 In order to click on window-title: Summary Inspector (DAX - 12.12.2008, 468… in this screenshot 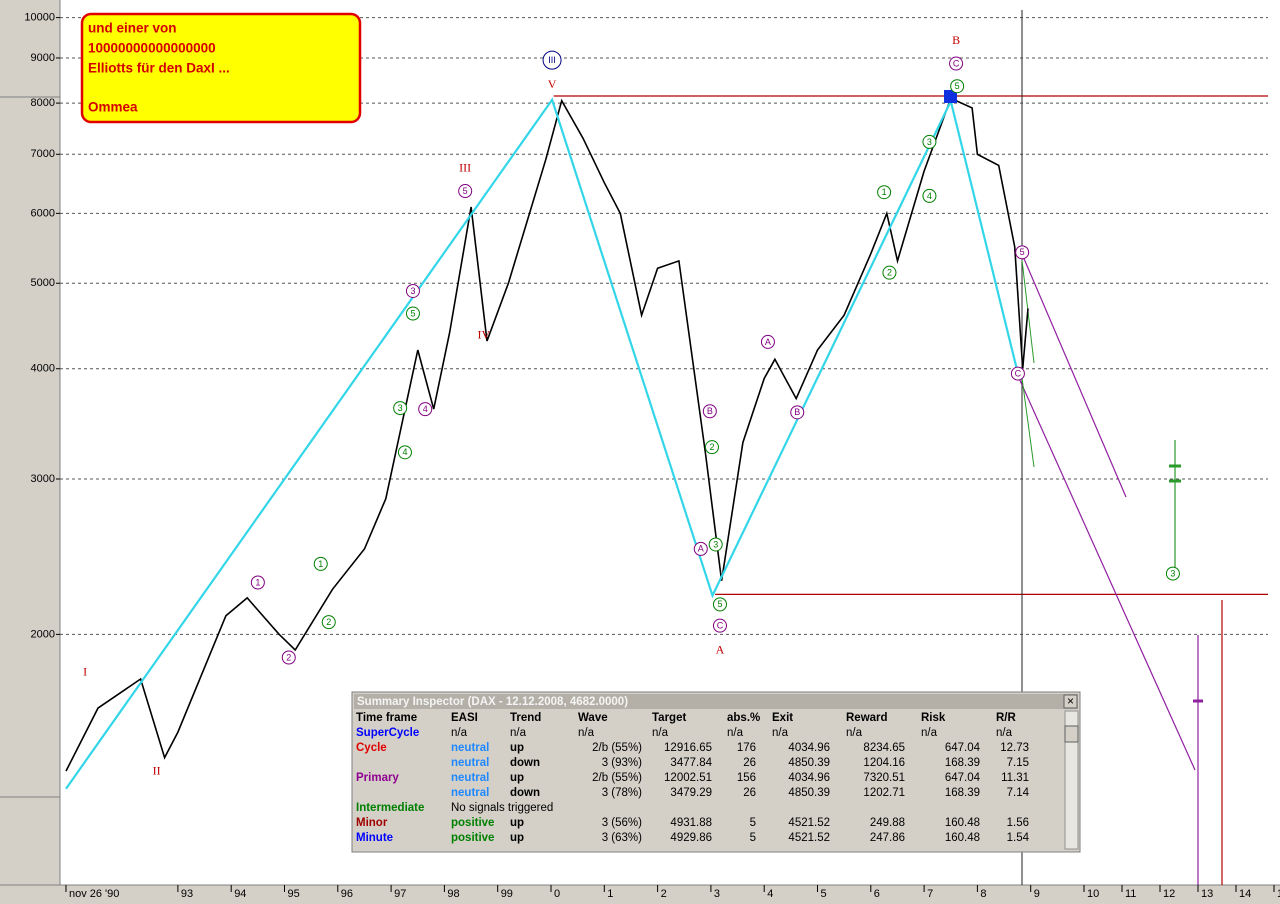, I will do `click(492, 702)`.